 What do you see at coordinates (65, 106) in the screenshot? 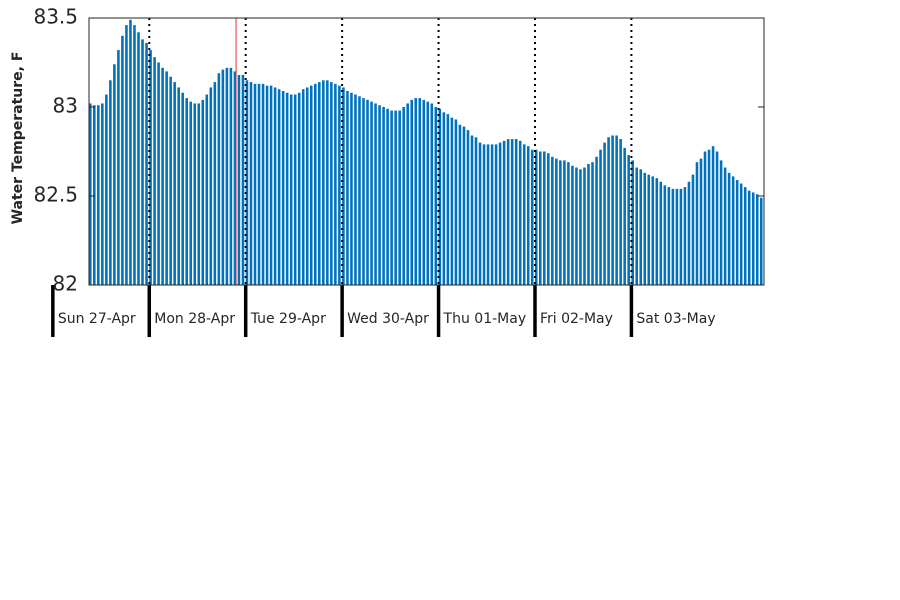
I see `y-tick-label: 83` at bounding box center [65, 106].